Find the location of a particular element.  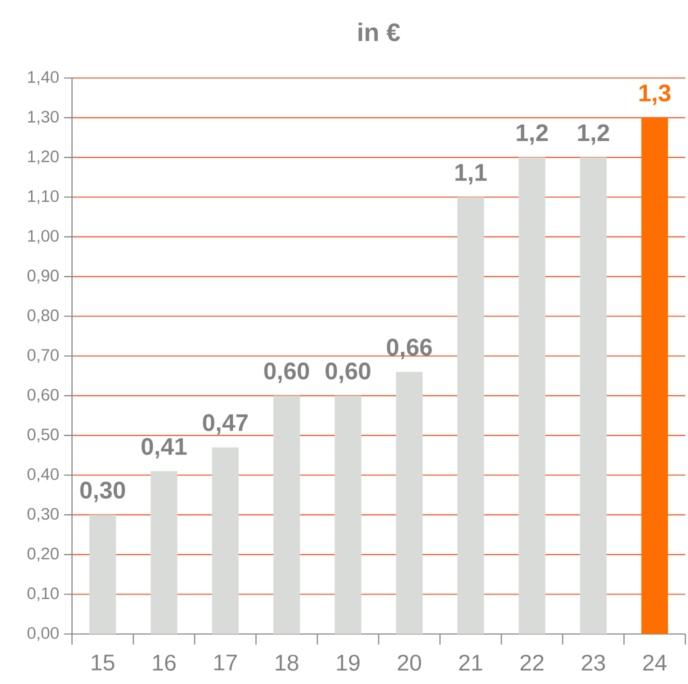

x-tick-label: 21 is located at coordinates (470, 662).